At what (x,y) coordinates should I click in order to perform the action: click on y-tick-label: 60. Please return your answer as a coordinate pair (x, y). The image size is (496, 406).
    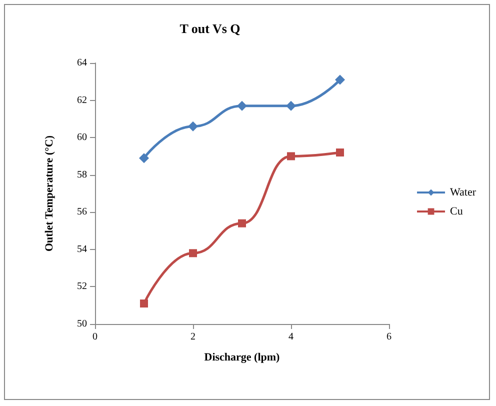
    Looking at the image, I should click on (82, 138).